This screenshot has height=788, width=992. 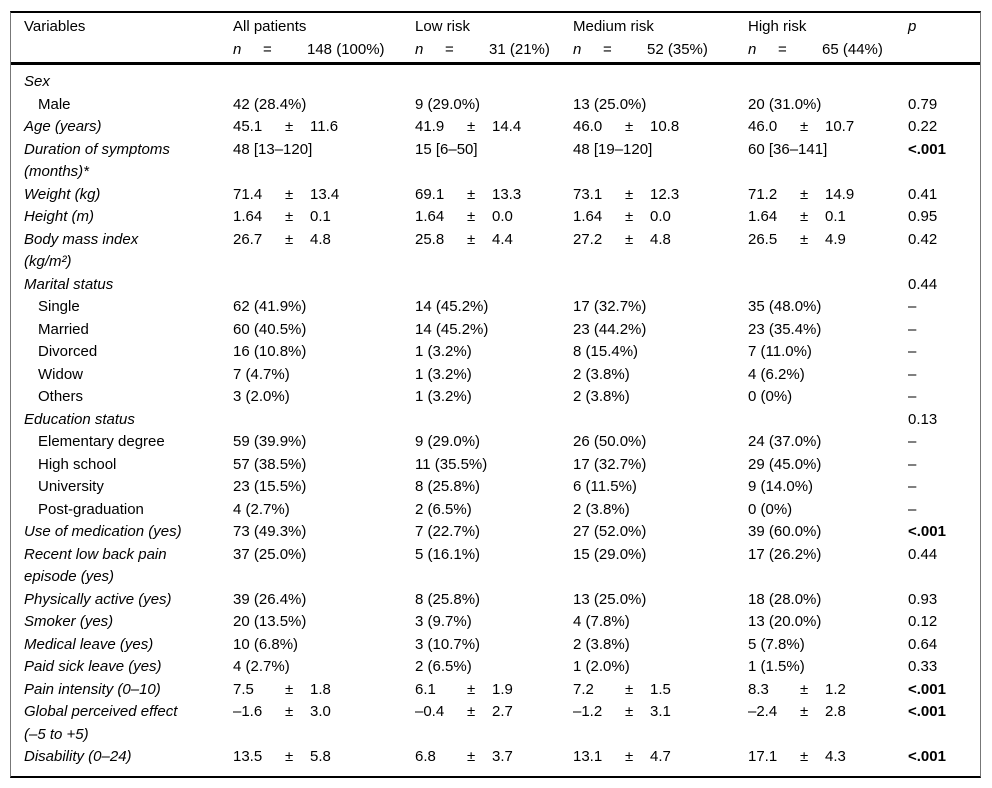 What do you see at coordinates (770, 509) in the screenshot?
I see `cell-value: 0 (0%)` at bounding box center [770, 509].